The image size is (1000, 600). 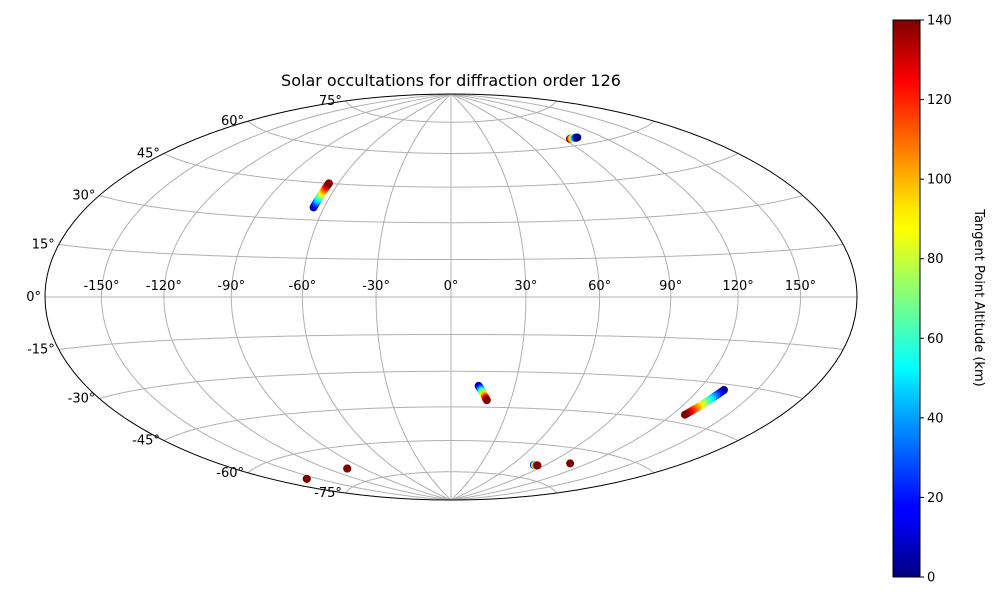 I want to click on latitude-tick-label: 30°, so click(x=83, y=196).